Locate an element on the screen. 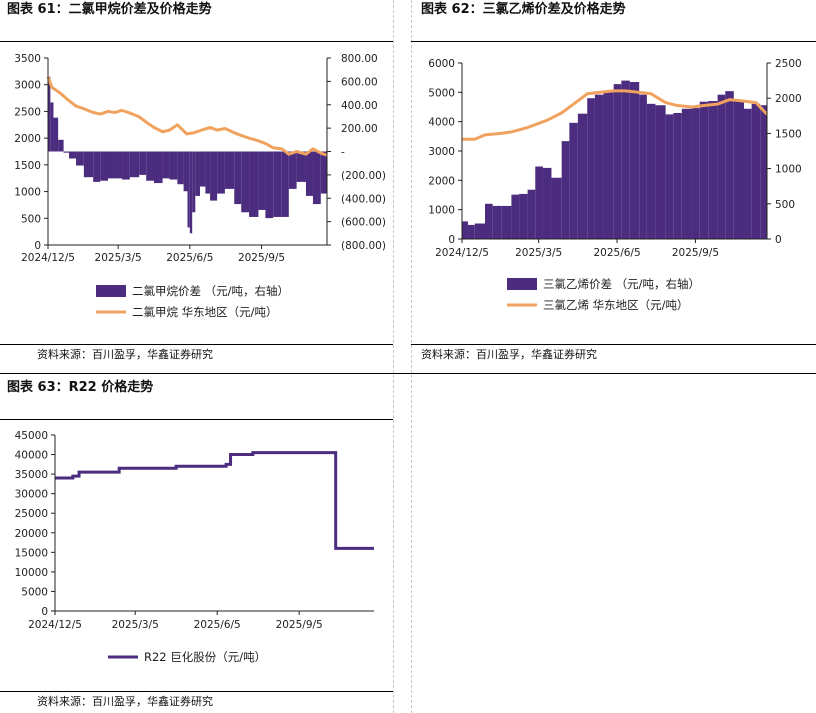 The width and height of the screenshot is (816, 713). y-tick-label-right: (800.00) is located at coordinates (363, 246).